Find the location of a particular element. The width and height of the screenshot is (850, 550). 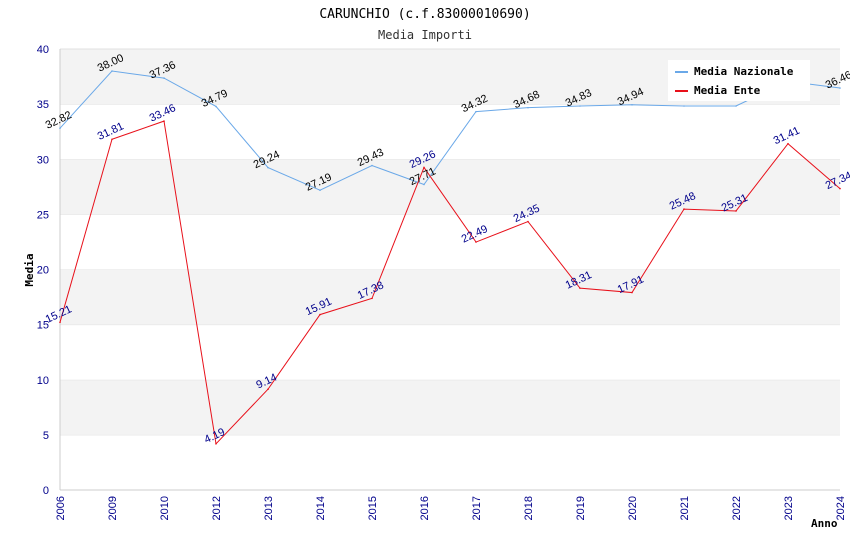

y-tick-label: 5 is located at coordinates (46, 436).